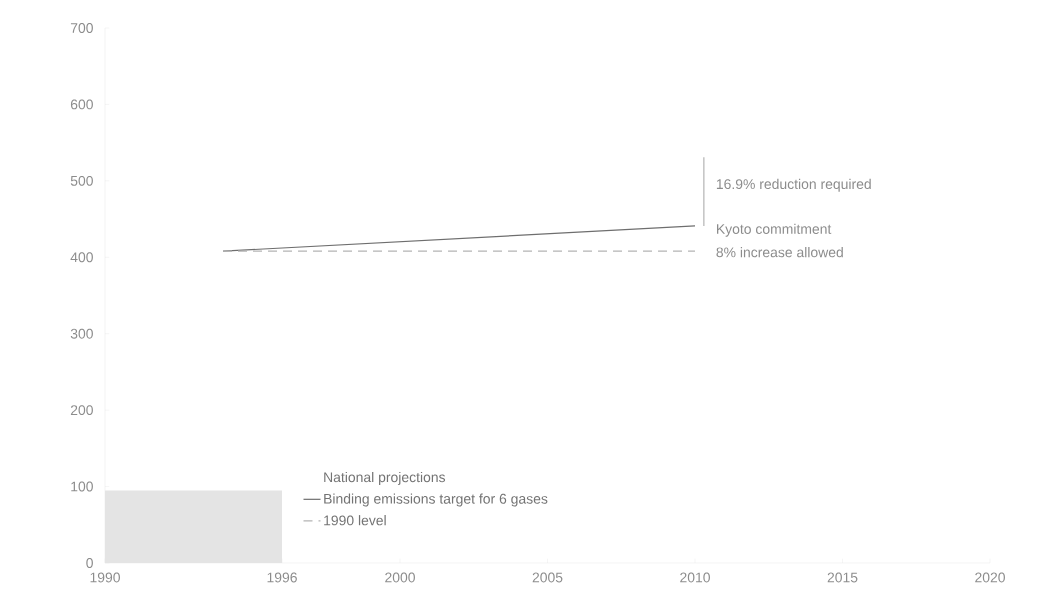  Describe the element at coordinates (81, 28) in the screenshot. I see `y-tick-label: 700` at that location.